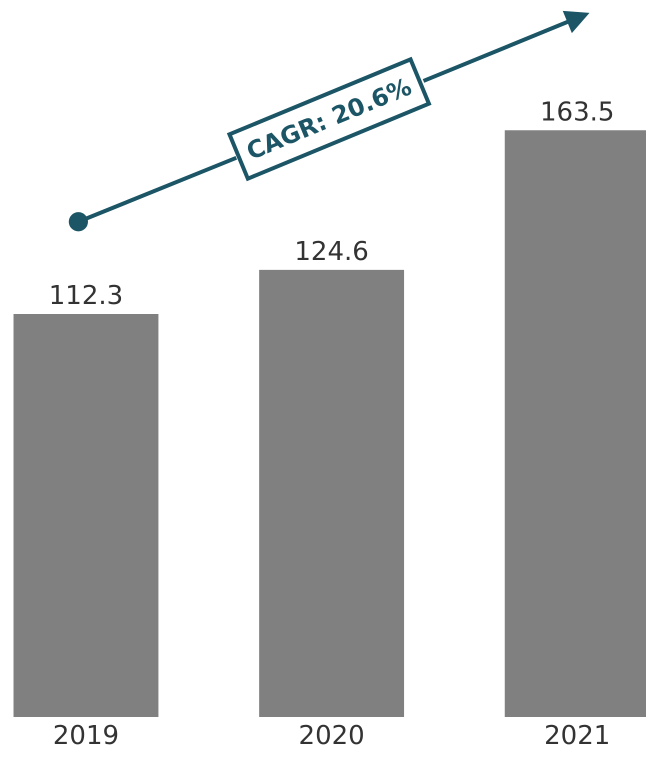 The image size is (646, 773). Describe the element at coordinates (577, 112) in the screenshot. I see `data-label: 163.5` at that location.